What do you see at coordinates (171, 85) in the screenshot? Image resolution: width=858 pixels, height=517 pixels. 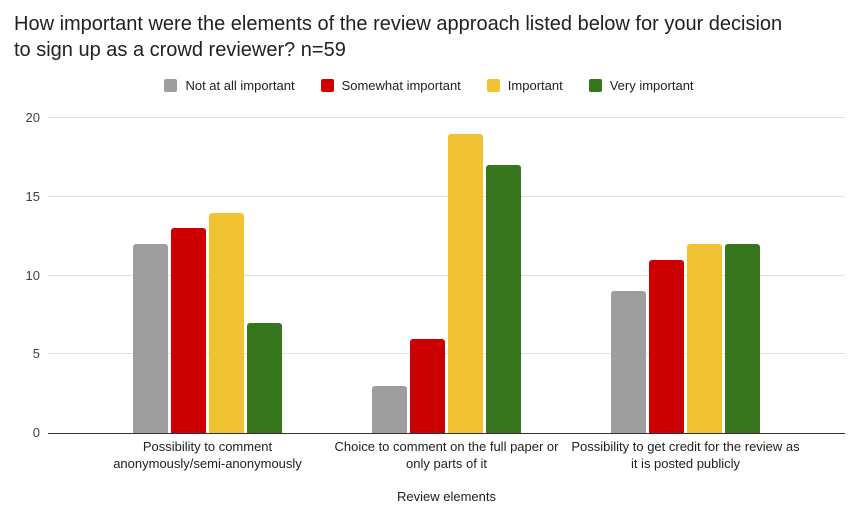 I see `legend-swatch-not-at-all-important` at bounding box center [171, 85].